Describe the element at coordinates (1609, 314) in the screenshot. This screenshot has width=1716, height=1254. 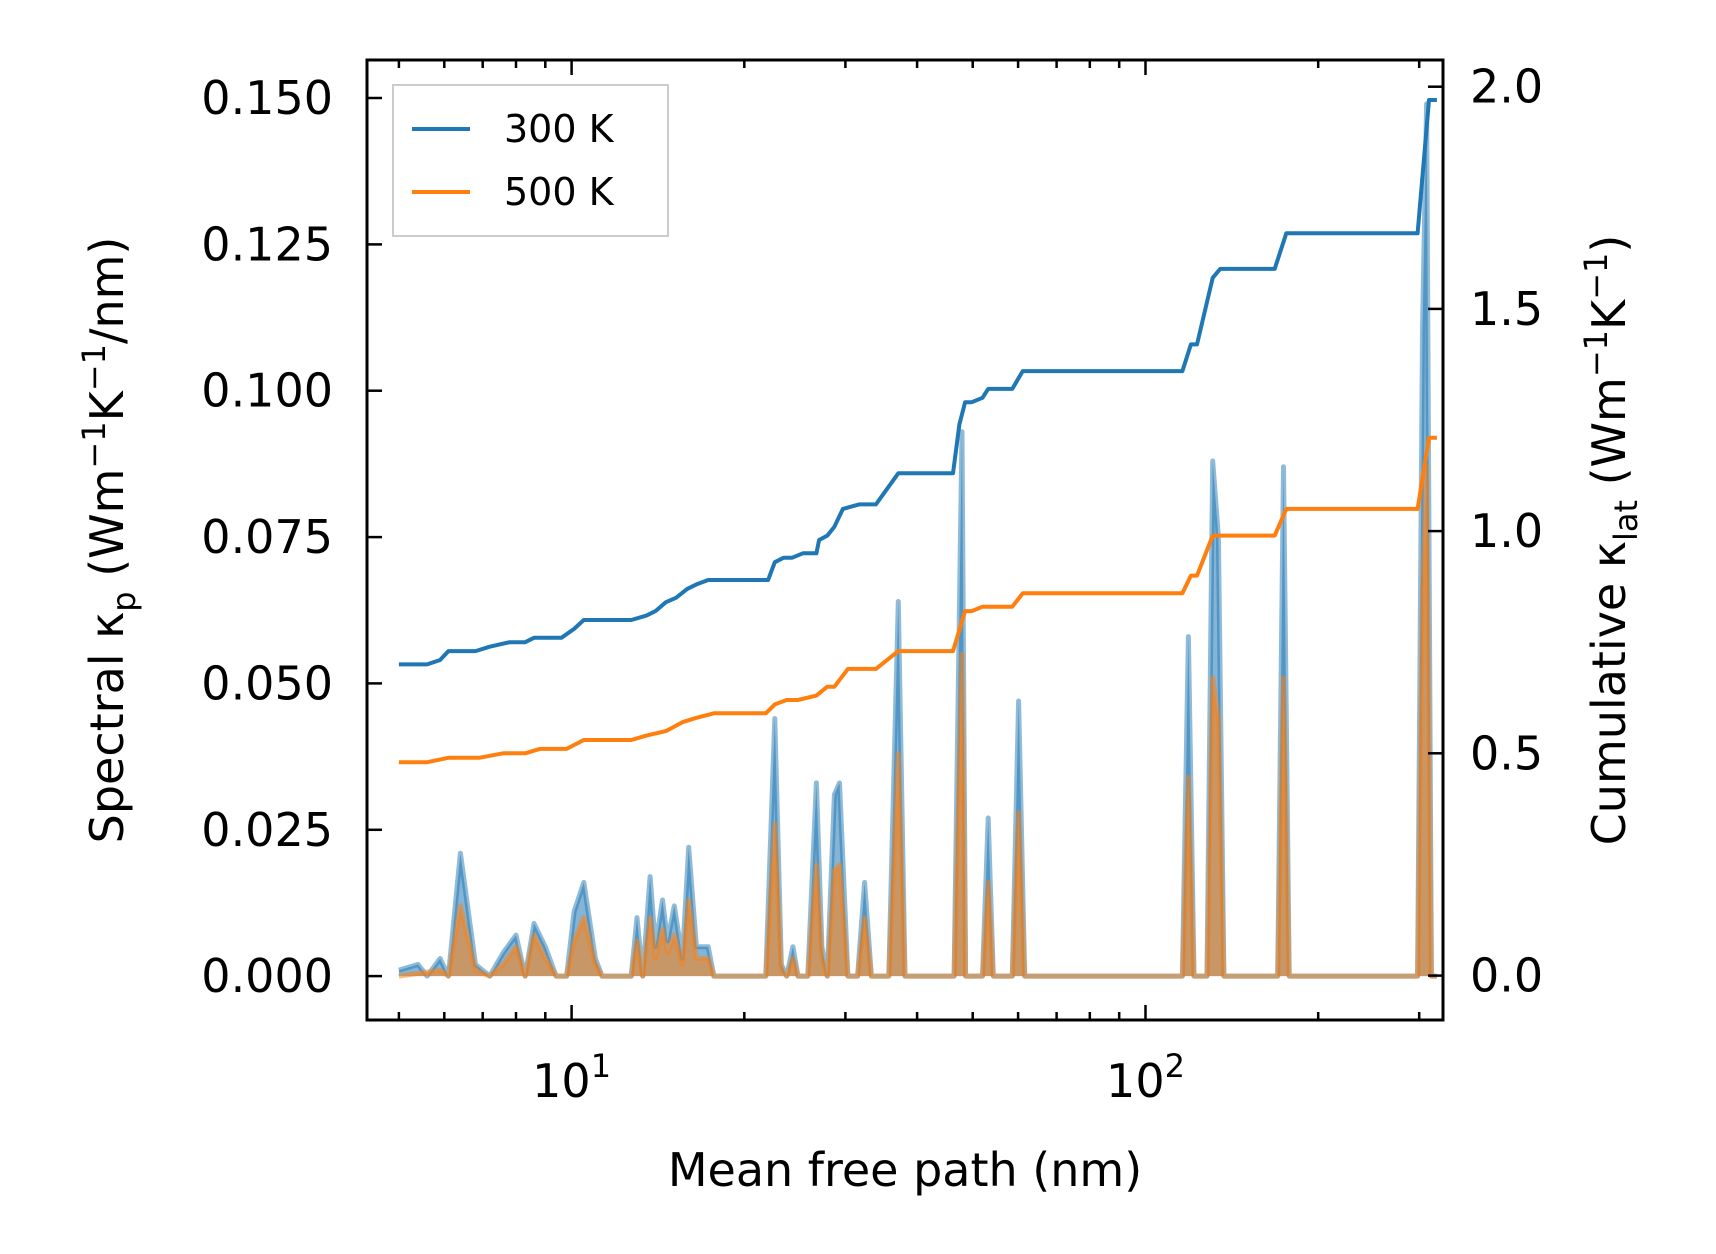
I see `y-right-label-mid: K` at that location.